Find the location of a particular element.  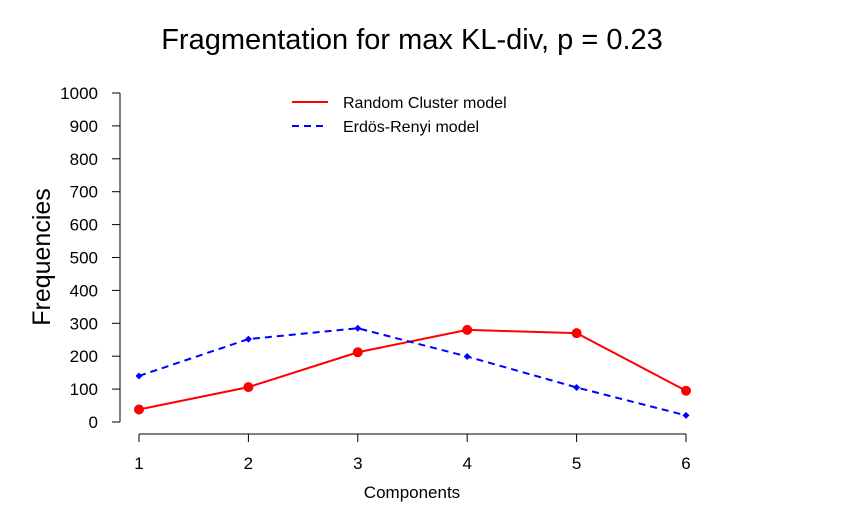

series-layer is located at coordinates (412, 371).